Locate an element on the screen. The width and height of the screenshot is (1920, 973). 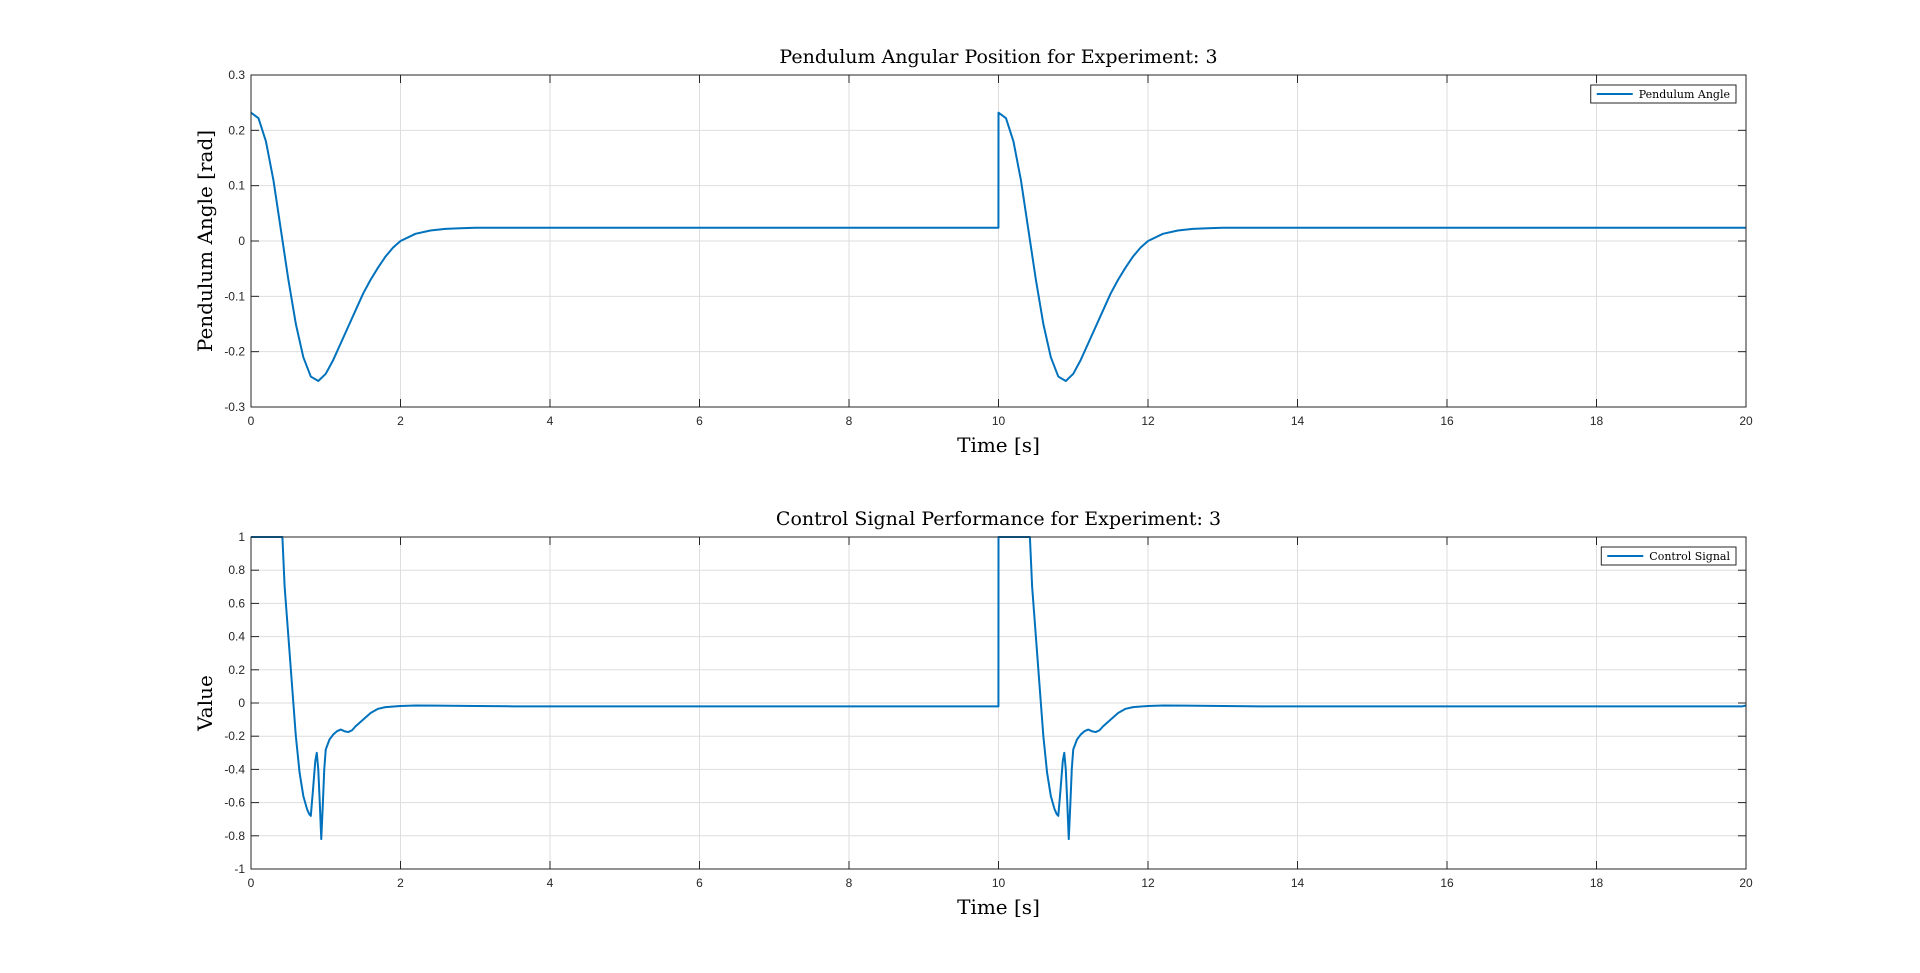
angle-x-tick-label-4: 8 is located at coordinates (849, 421).